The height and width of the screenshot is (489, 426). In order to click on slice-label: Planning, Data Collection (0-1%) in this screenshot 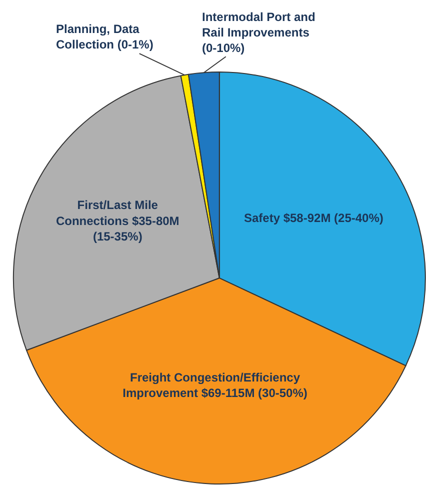, I will do `click(105, 37)`.